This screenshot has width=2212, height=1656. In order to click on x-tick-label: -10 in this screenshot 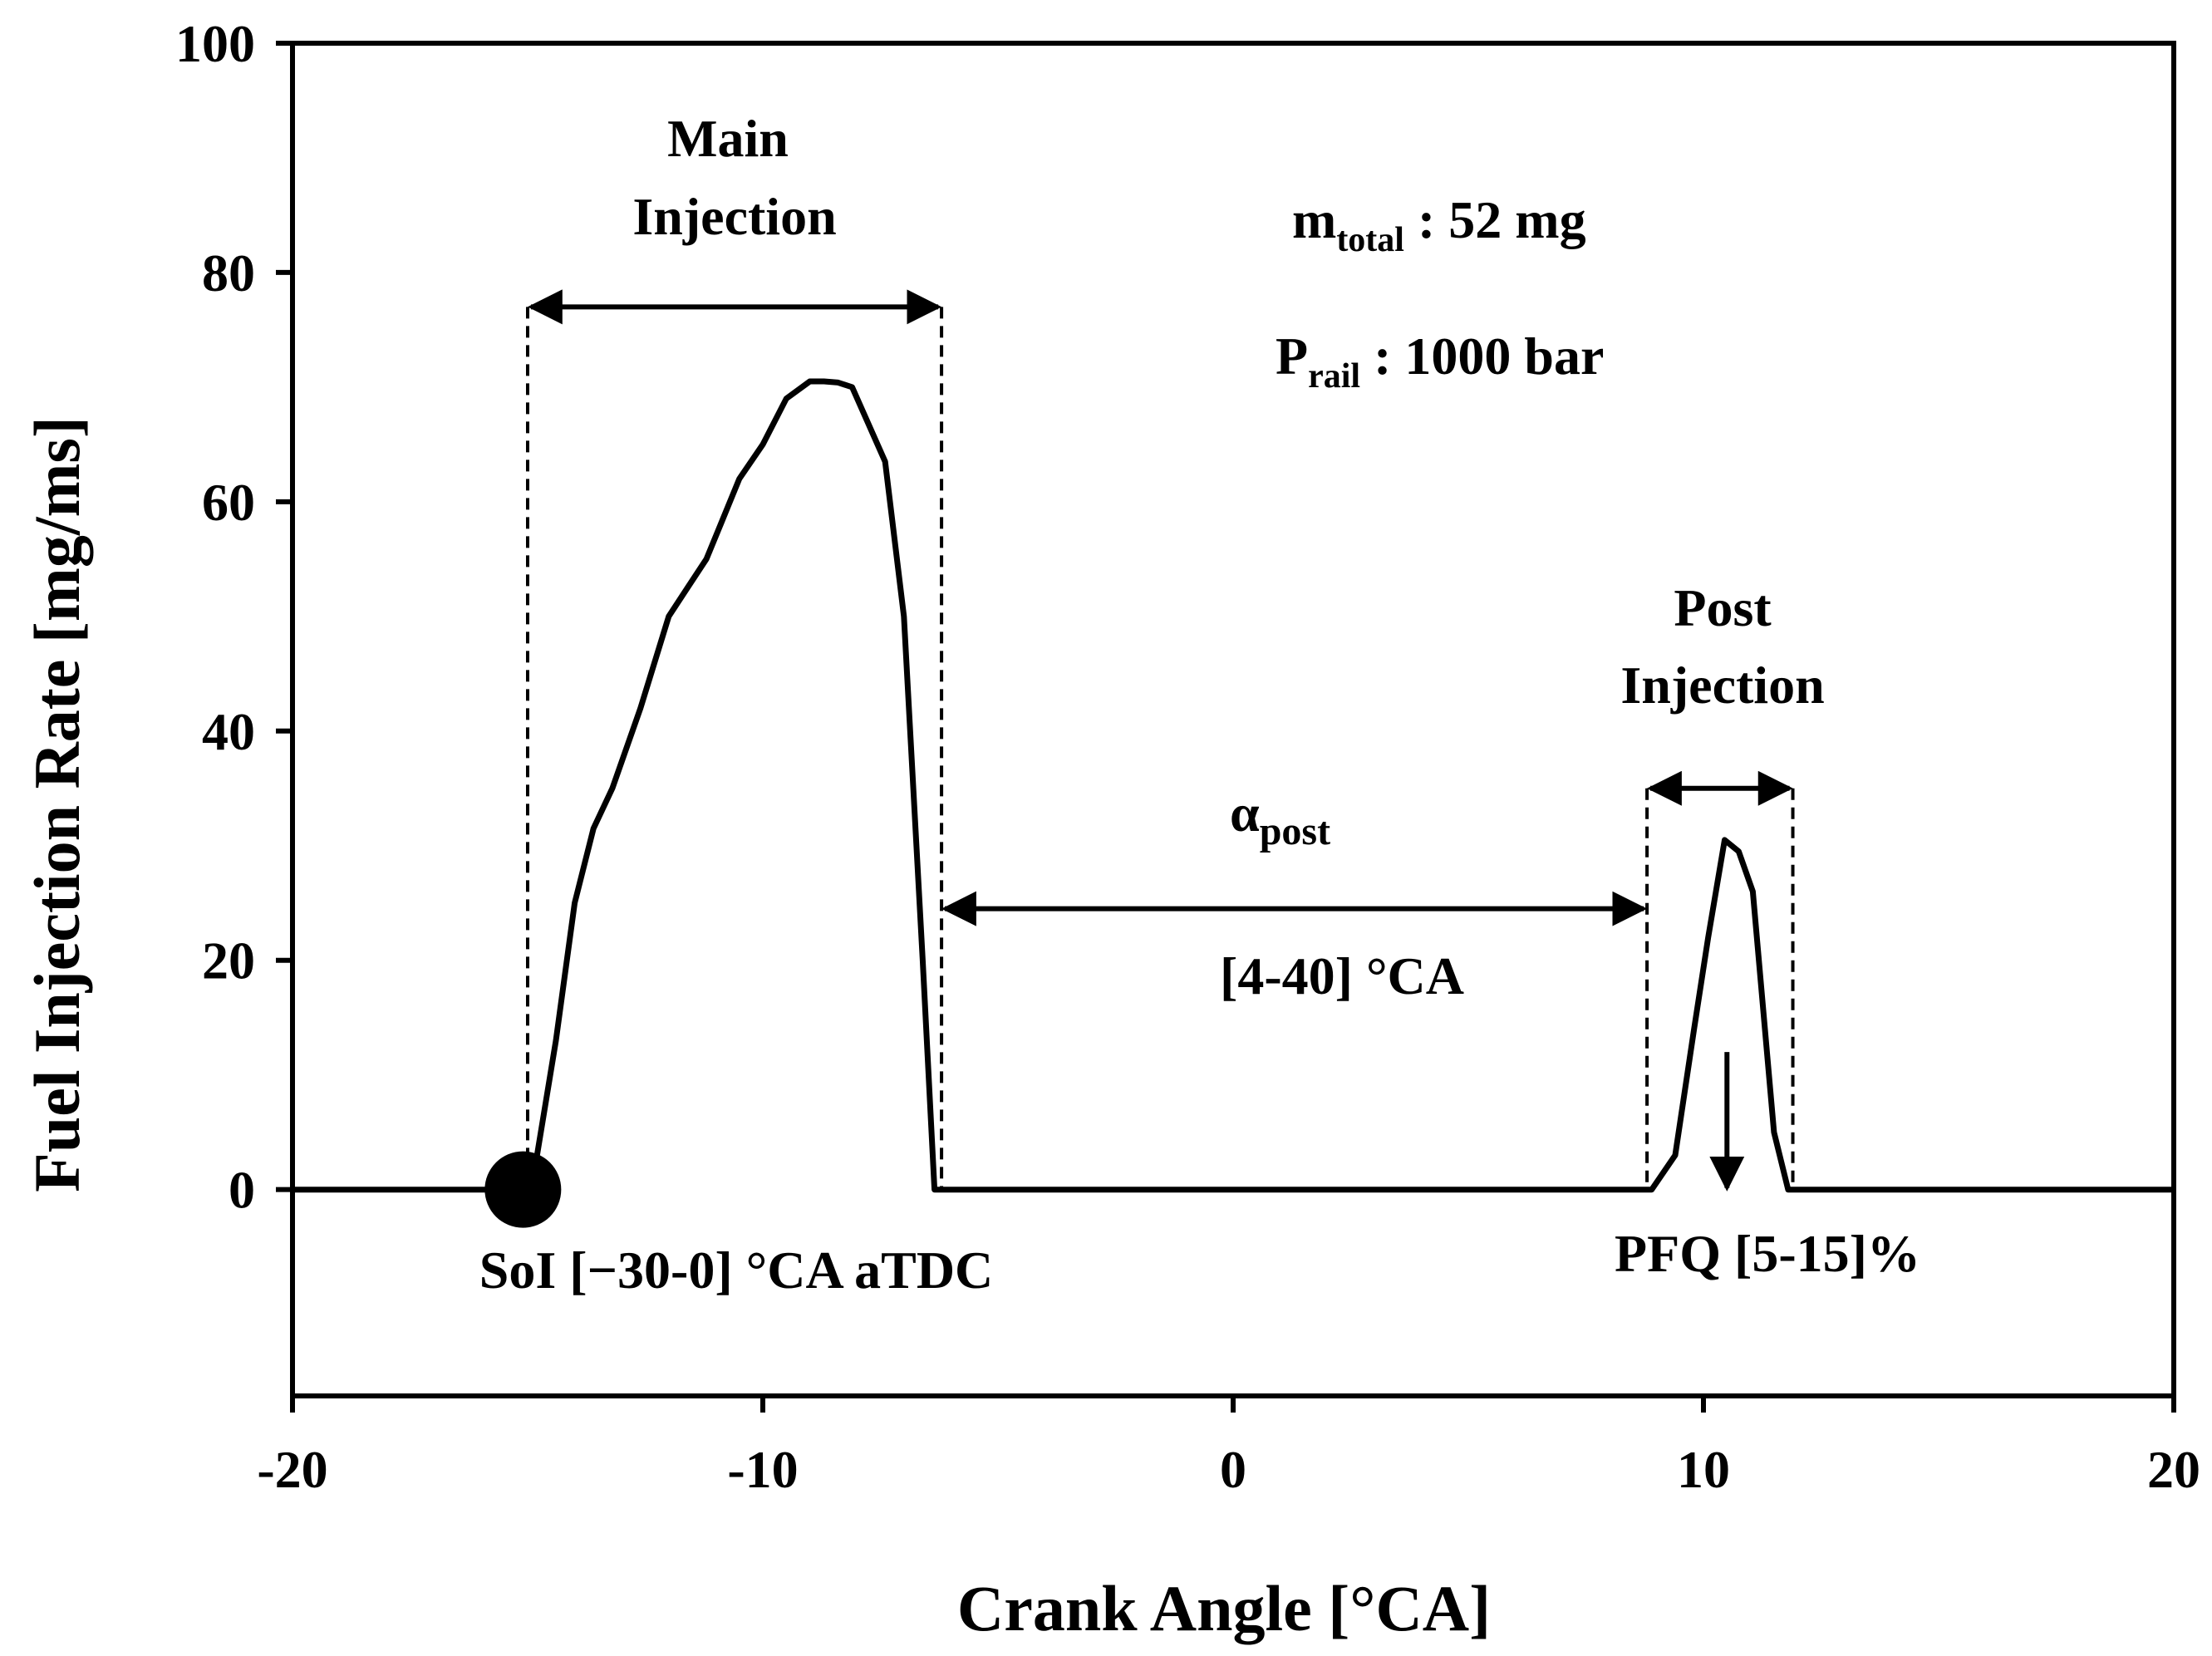, I will do `click(763, 1469)`.